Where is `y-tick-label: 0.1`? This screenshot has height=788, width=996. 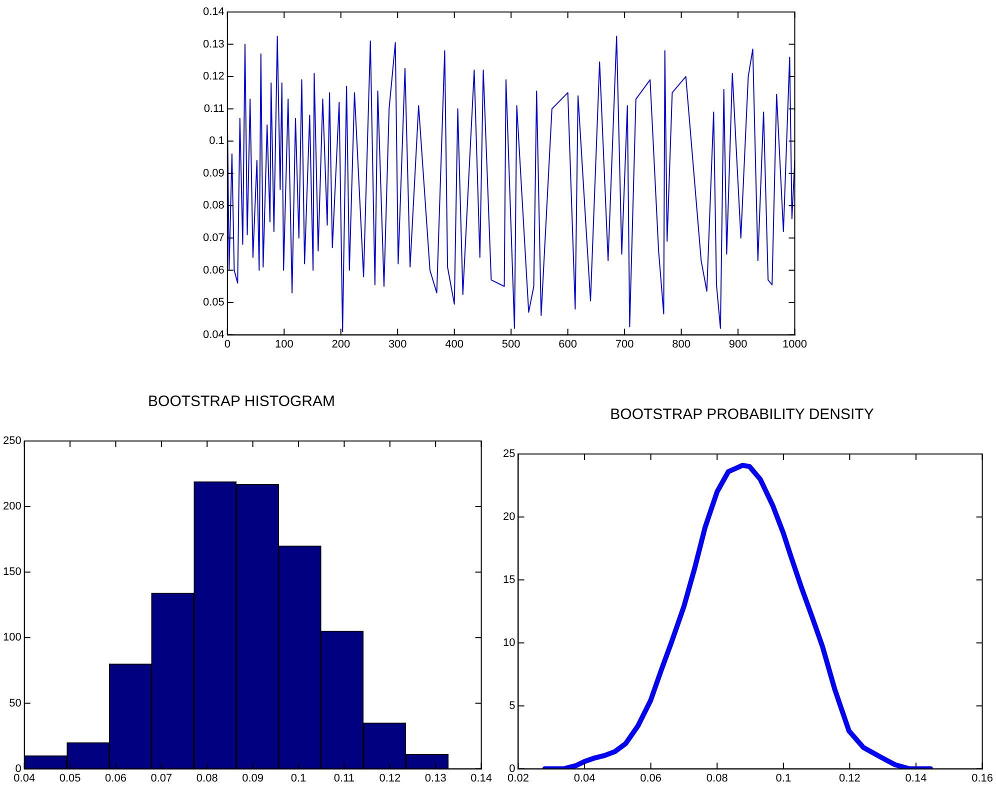
y-tick-label: 0.1 is located at coordinates (216, 141).